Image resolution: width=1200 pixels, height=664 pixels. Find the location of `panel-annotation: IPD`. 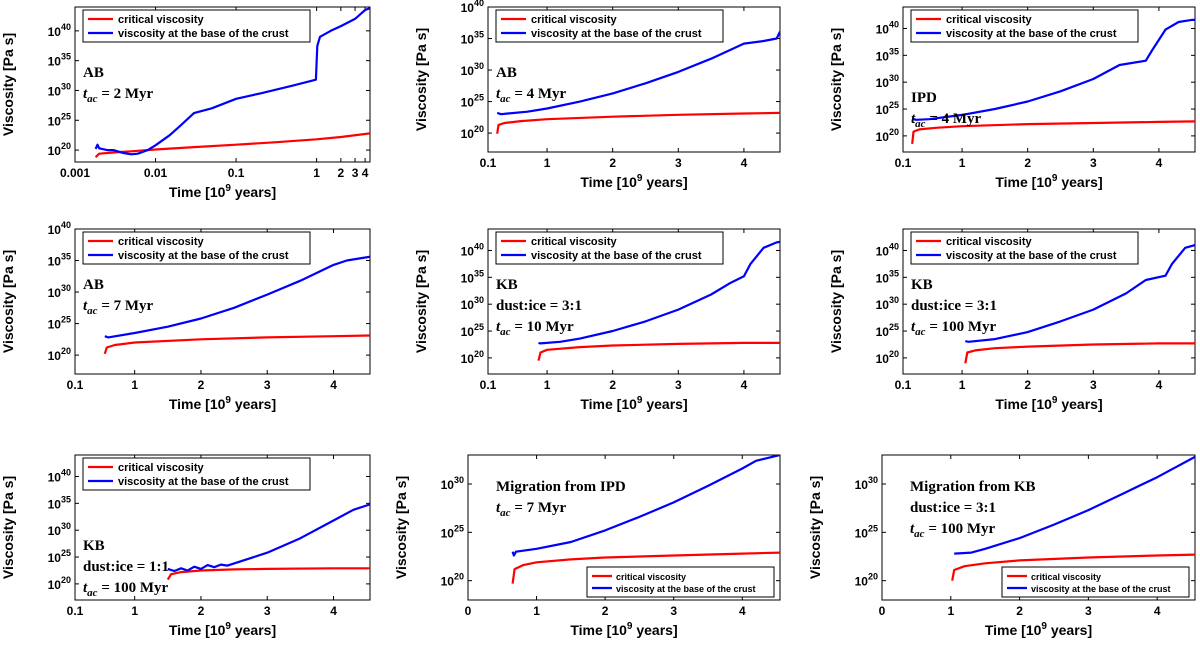

panel-annotation: IPD is located at coordinates (924, 98).